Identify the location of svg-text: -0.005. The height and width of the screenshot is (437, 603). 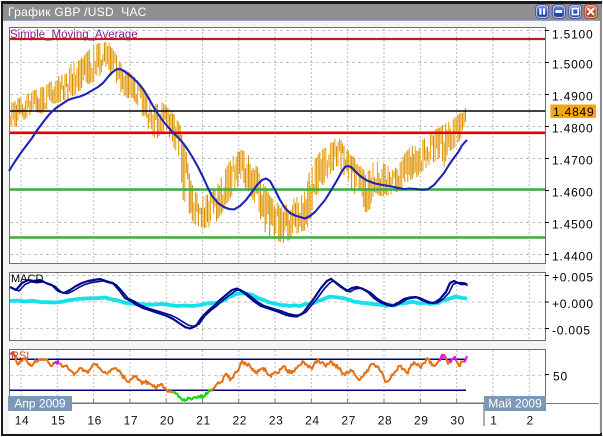
(571, 331).